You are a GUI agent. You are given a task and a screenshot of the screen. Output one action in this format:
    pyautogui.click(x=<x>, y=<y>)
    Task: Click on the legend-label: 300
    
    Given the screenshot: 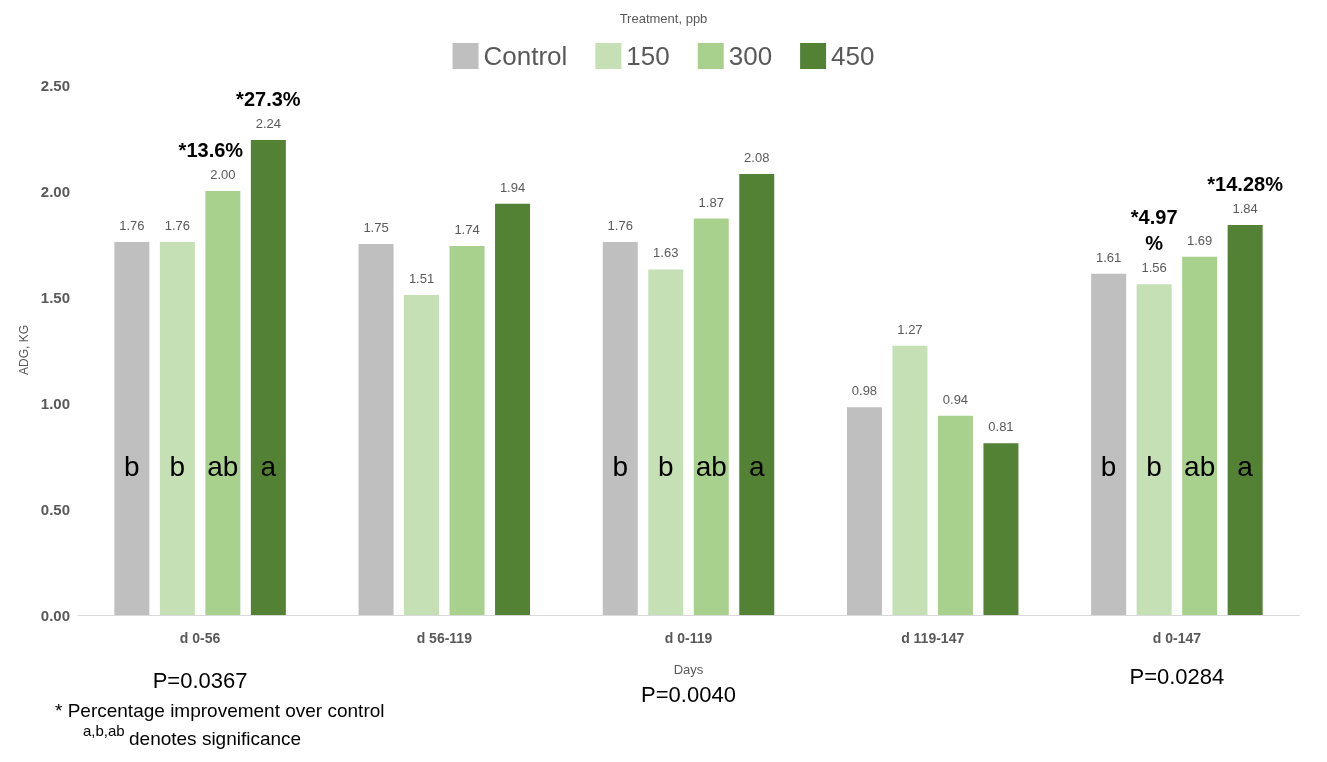 What is the action you would take?
    pyautogui.click(x=750, y=56)
    